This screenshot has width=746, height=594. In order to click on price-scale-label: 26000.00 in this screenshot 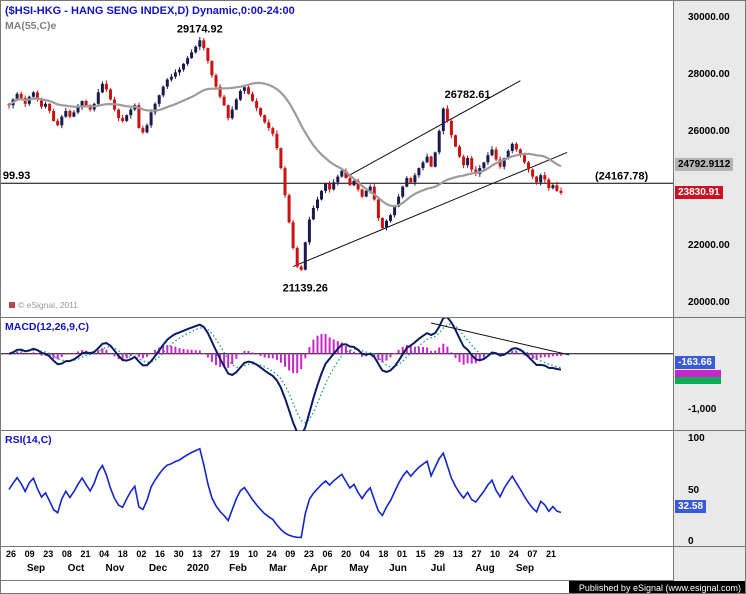, I will do `click(709, 131)`.